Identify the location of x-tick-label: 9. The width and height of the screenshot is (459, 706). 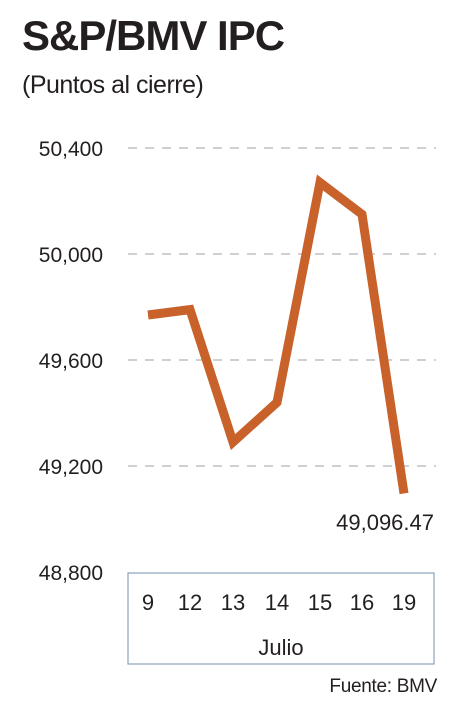
(148, 602).